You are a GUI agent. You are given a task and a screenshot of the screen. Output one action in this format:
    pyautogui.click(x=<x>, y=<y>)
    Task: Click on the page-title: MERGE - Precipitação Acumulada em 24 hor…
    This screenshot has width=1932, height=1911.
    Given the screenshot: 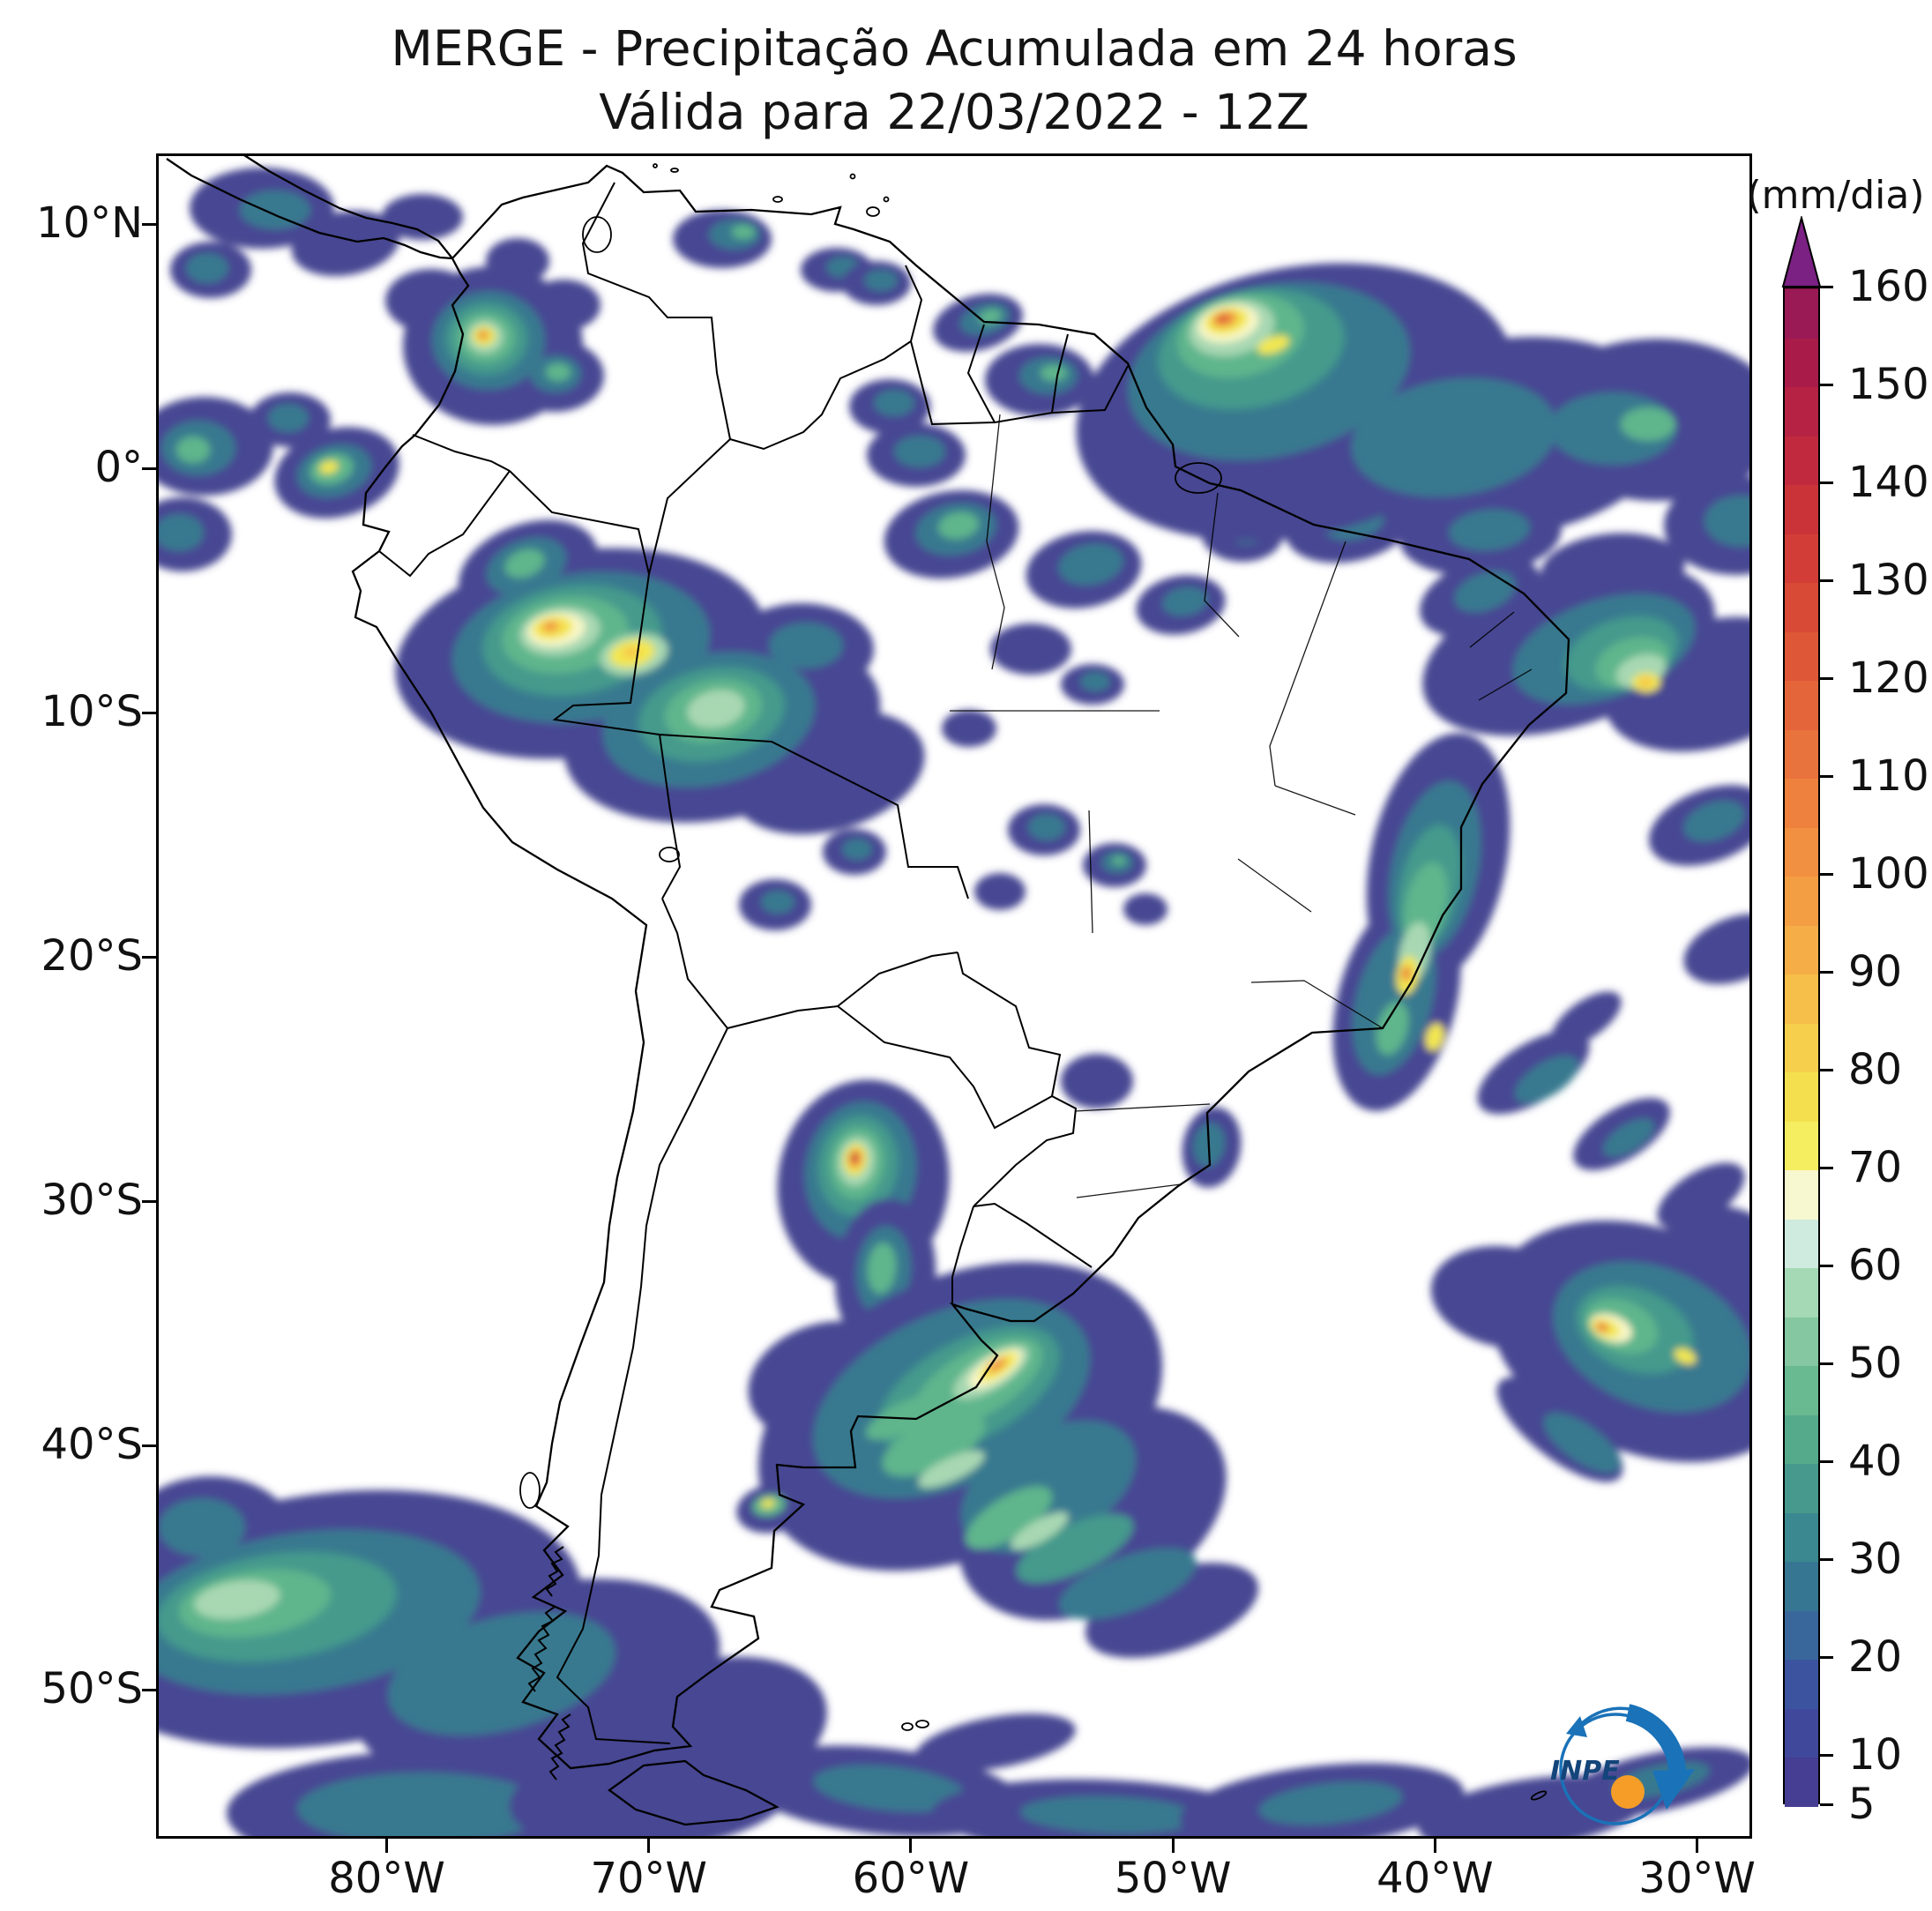 What is the action you would take?
    pyautogui.click(x=954, y=49)
    